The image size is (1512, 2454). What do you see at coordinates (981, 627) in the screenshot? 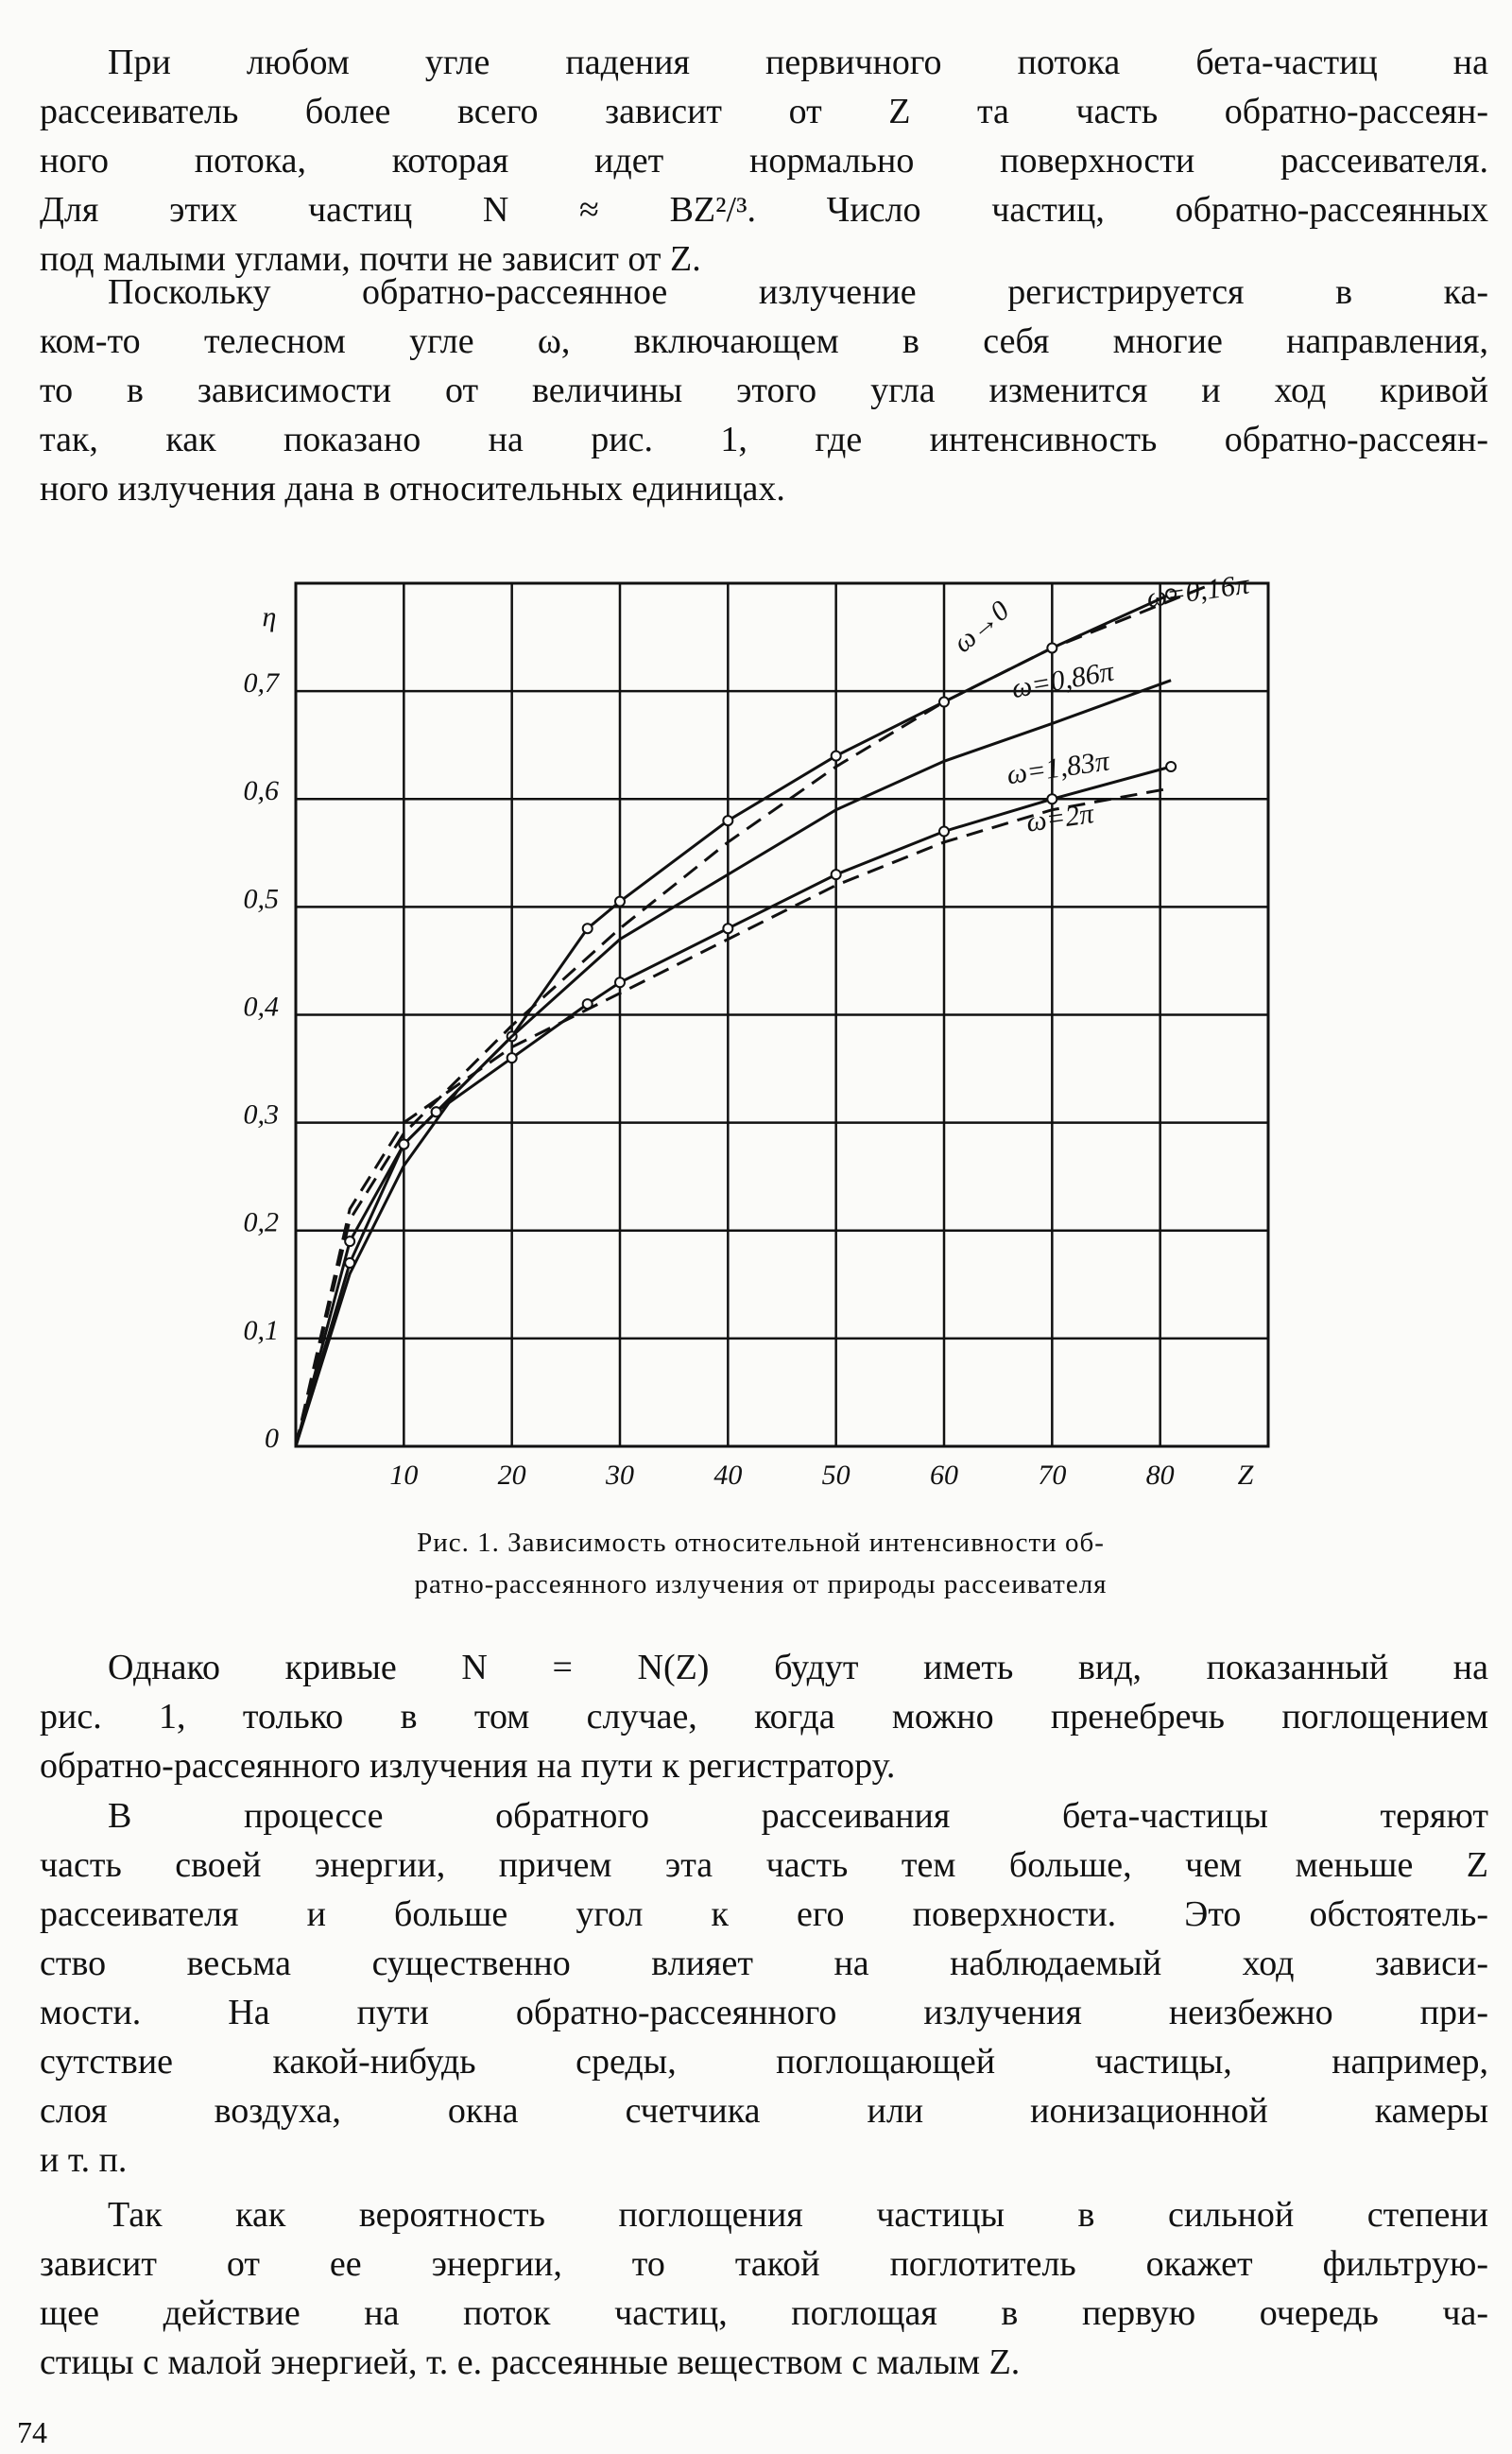
I see `series-label: ω→0` at bounding box center [981, 627].